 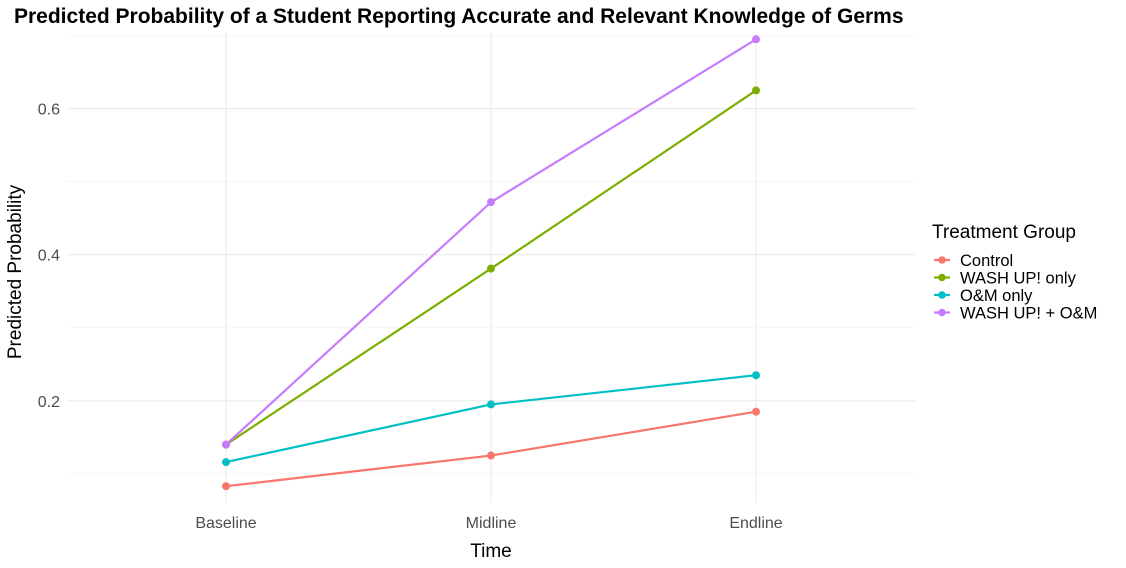 I want to click on legend-label: Control, so click(x=986, y=261).